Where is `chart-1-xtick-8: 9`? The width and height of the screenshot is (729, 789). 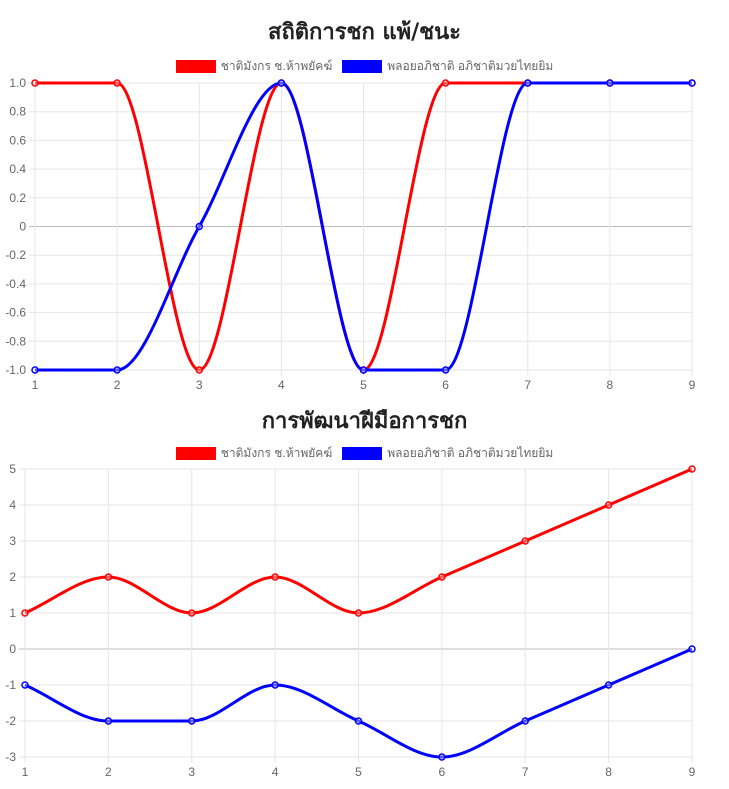
chart-1-xtick-8: 9 is located at coordinates (692, 385).